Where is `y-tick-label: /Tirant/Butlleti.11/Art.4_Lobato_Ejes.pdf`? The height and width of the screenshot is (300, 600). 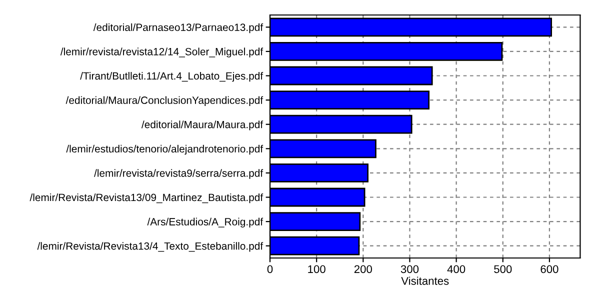 y-tick-label: /Tirant/Butlleti.11/Art.4_Lobato_Ejes.pdf is located at coordinates (172, 77).